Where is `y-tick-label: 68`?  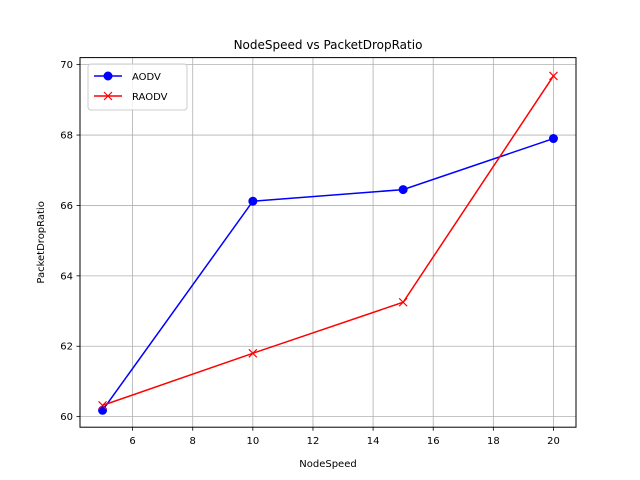
y-tick-label: 68 is located at coordinates (66, 136).